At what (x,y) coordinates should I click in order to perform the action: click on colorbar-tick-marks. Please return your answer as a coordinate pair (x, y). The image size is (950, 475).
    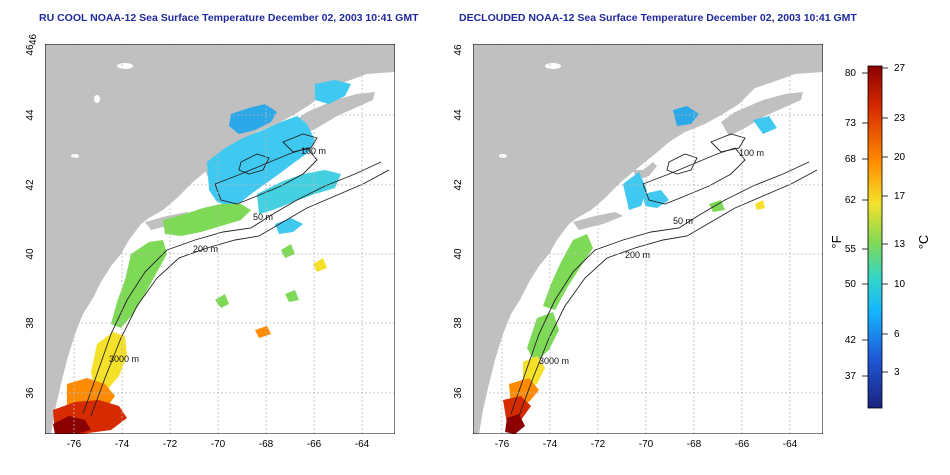
    Looking at the image, I should click on (875, 222).